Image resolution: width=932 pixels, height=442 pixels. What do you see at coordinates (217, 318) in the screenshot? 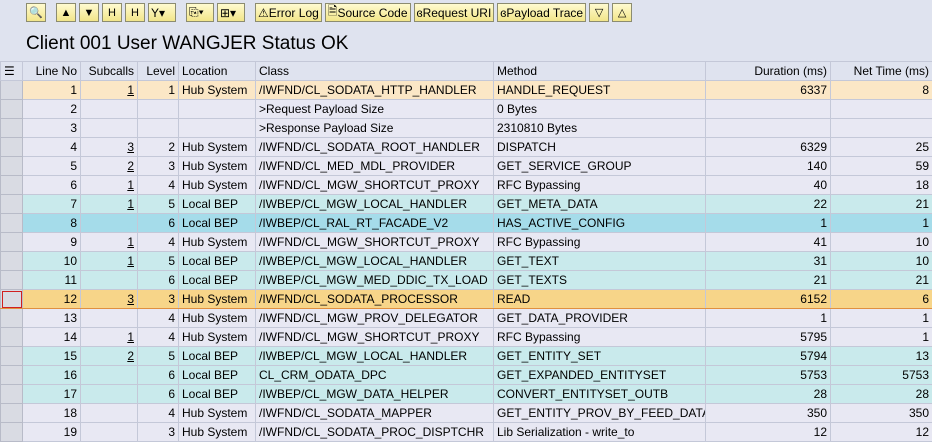
I see `location-cell: Hub System` at bounding box center [217, 318].